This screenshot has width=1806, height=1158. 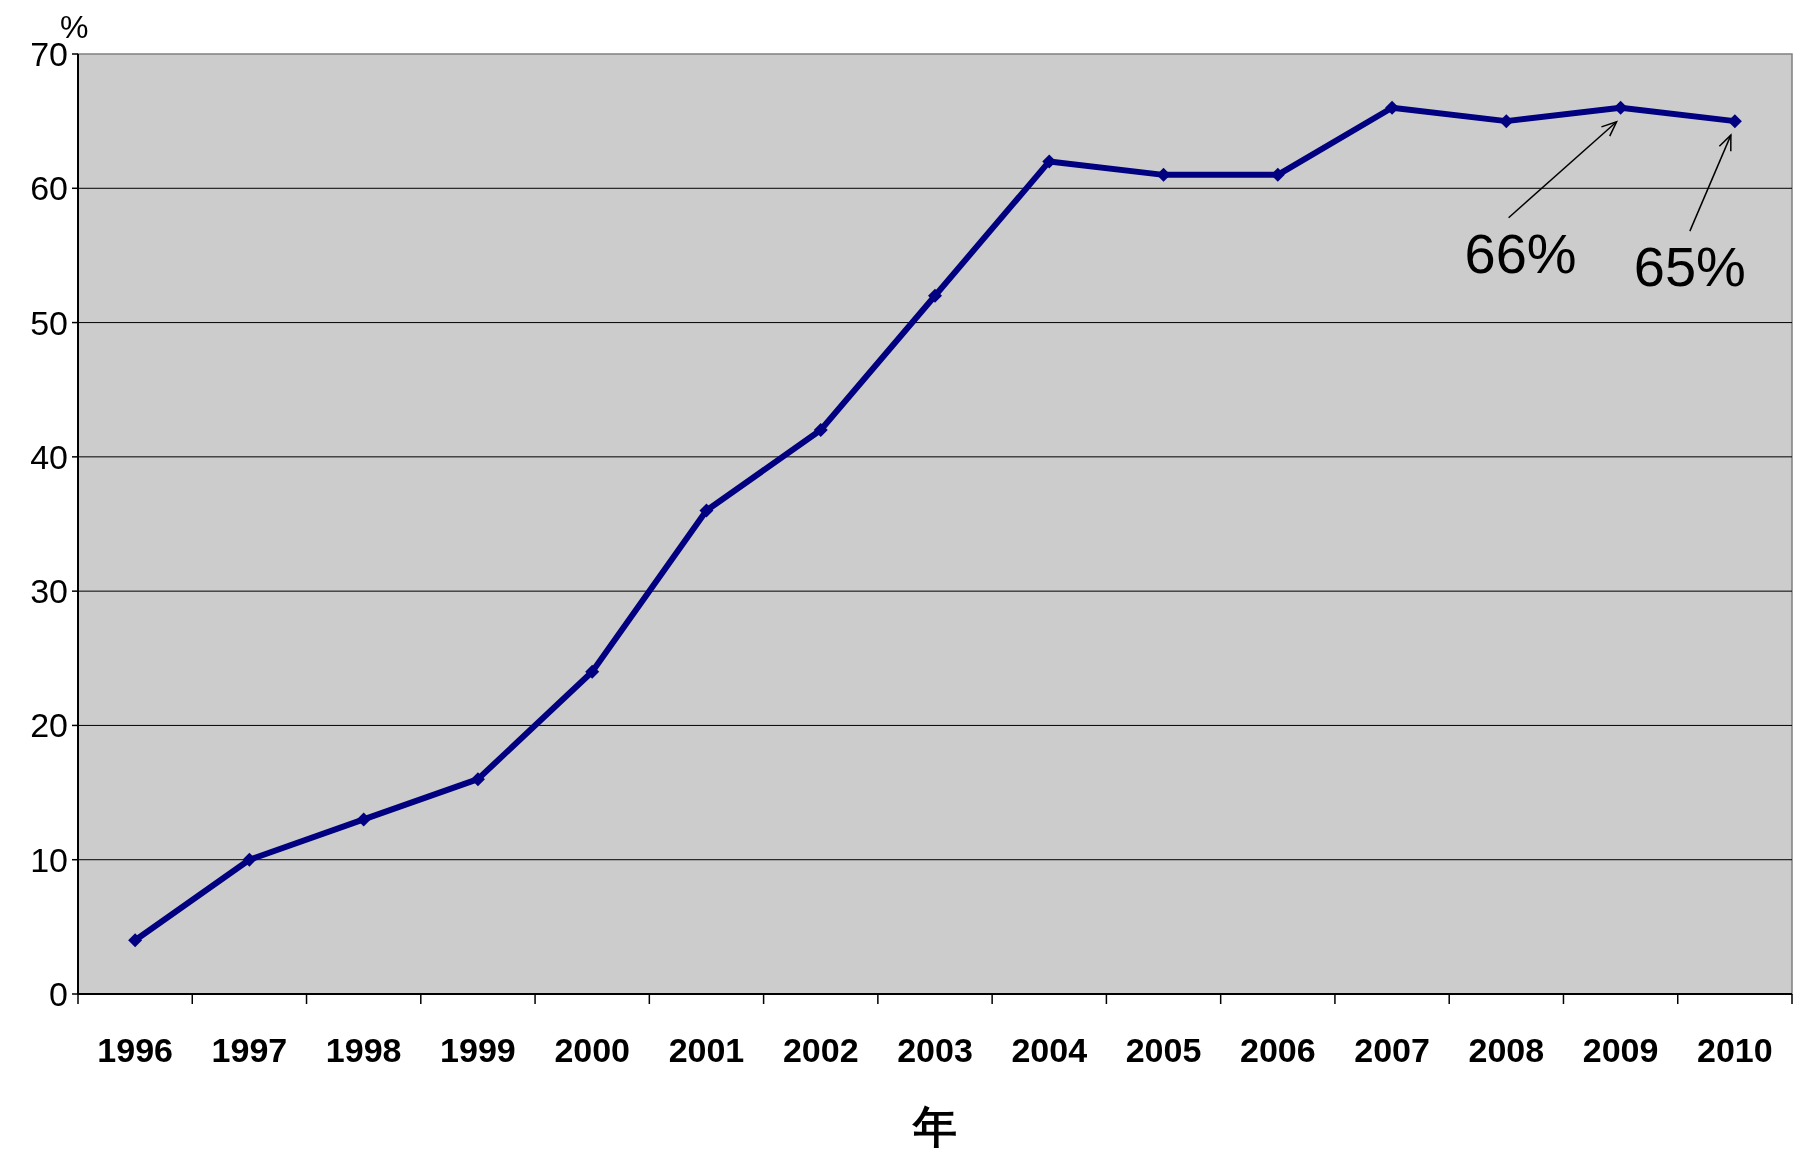 What do you see at coordinates (1506, 1050) in the screenshot?
I see `x-tick-label: 2008` at bounding box center [1506, 1050].